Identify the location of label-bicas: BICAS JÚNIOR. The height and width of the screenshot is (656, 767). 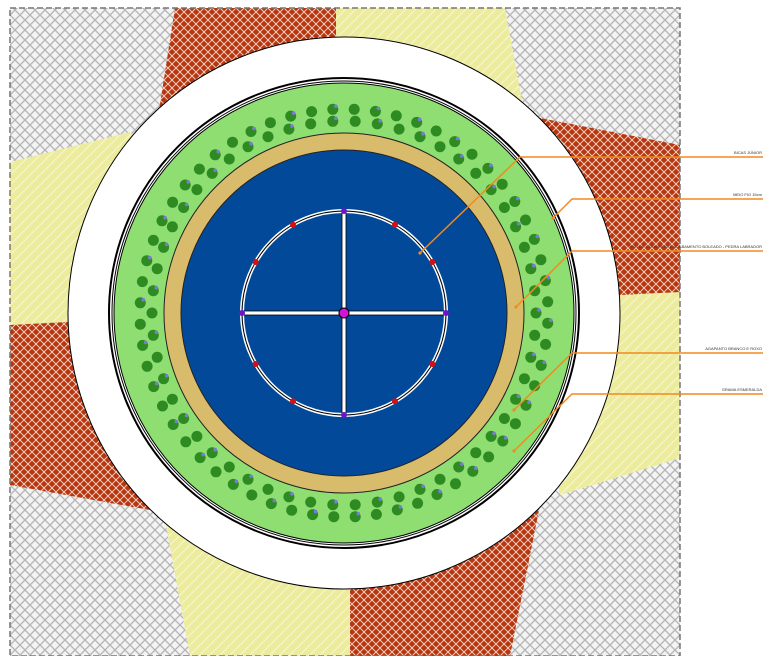
(748, 152).